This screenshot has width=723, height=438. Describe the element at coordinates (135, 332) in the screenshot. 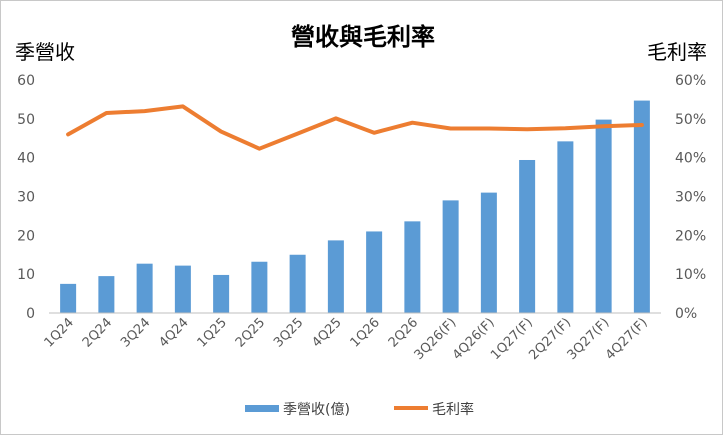

I see `x-tick-label: 3Q24` at that location.